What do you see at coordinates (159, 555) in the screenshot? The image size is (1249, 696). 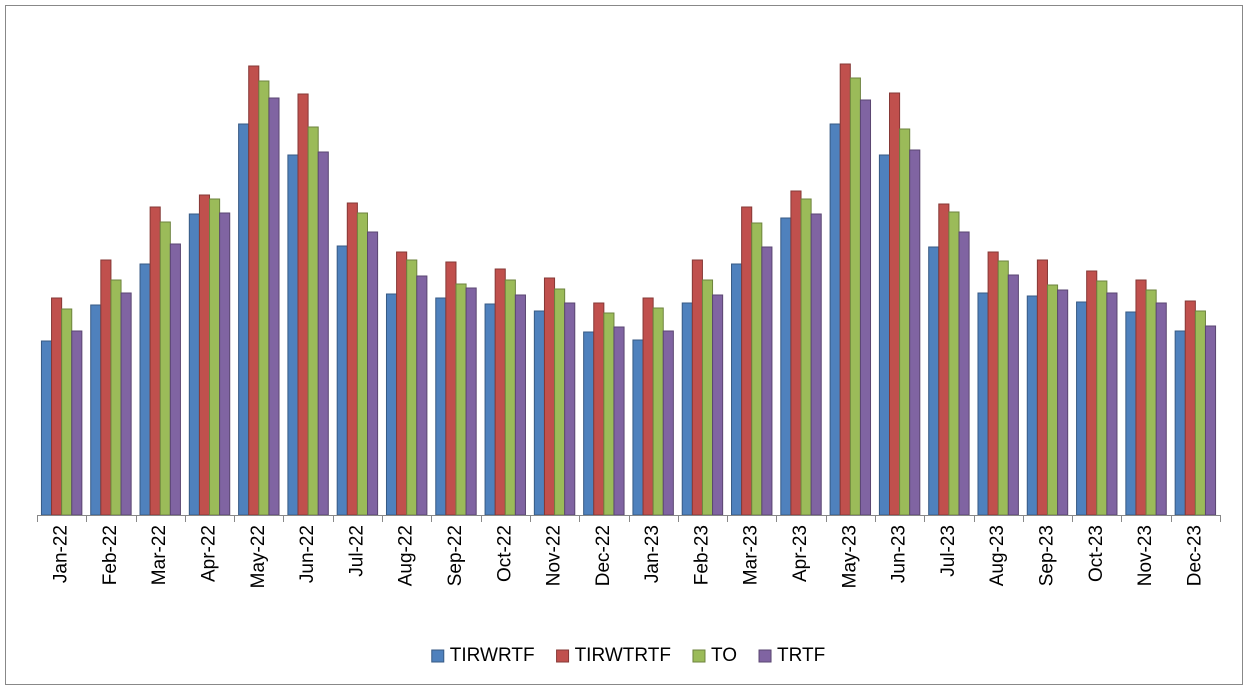 I see `x-tick-label: Mar-22` at bounding box center [159, 555].